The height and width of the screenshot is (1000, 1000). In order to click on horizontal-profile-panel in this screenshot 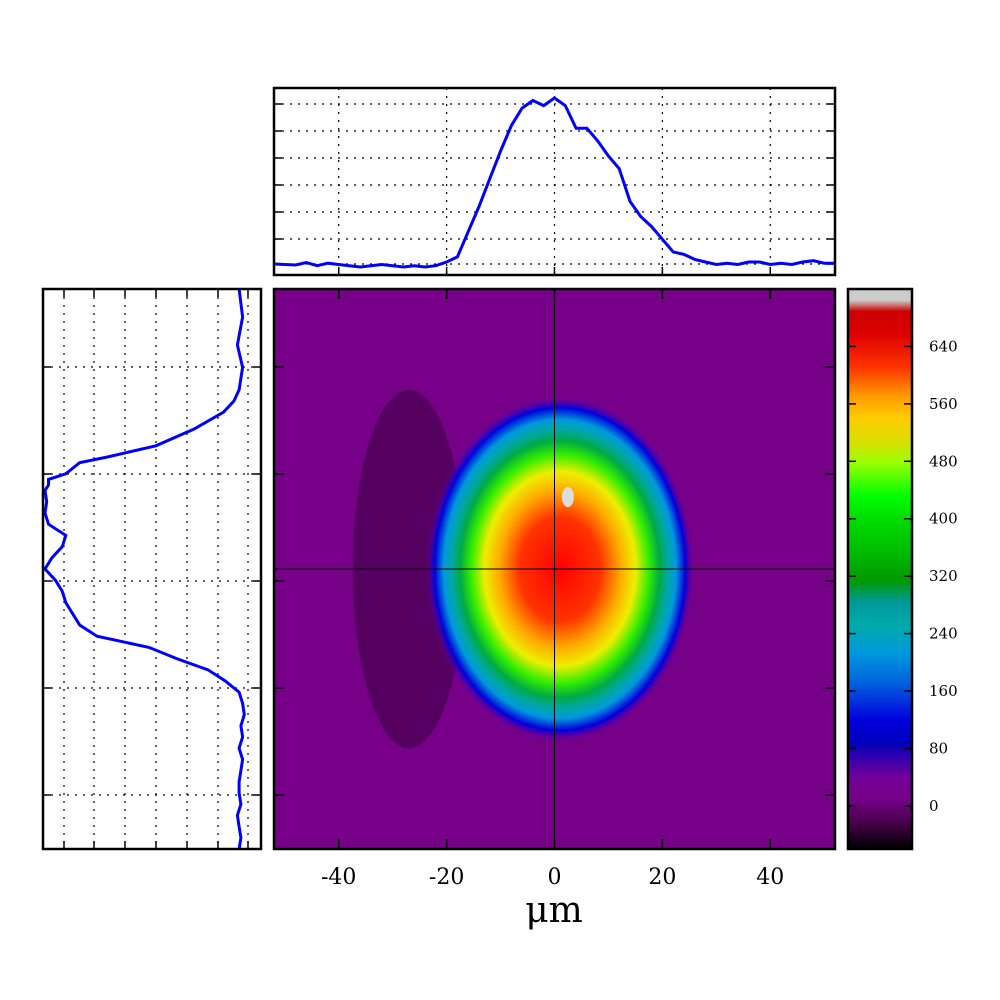, I will do `click(554, 181)`.